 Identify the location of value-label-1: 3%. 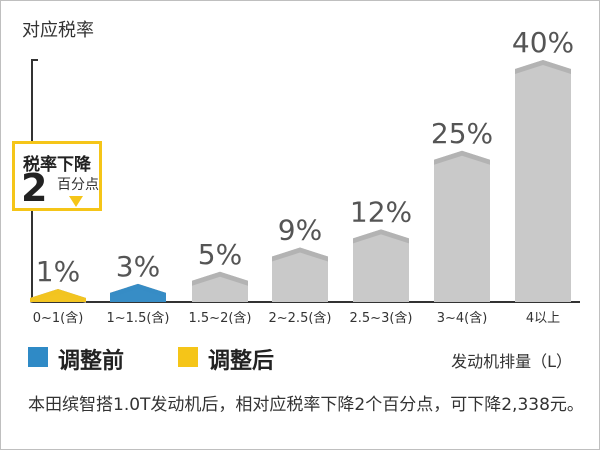
(138, 266).